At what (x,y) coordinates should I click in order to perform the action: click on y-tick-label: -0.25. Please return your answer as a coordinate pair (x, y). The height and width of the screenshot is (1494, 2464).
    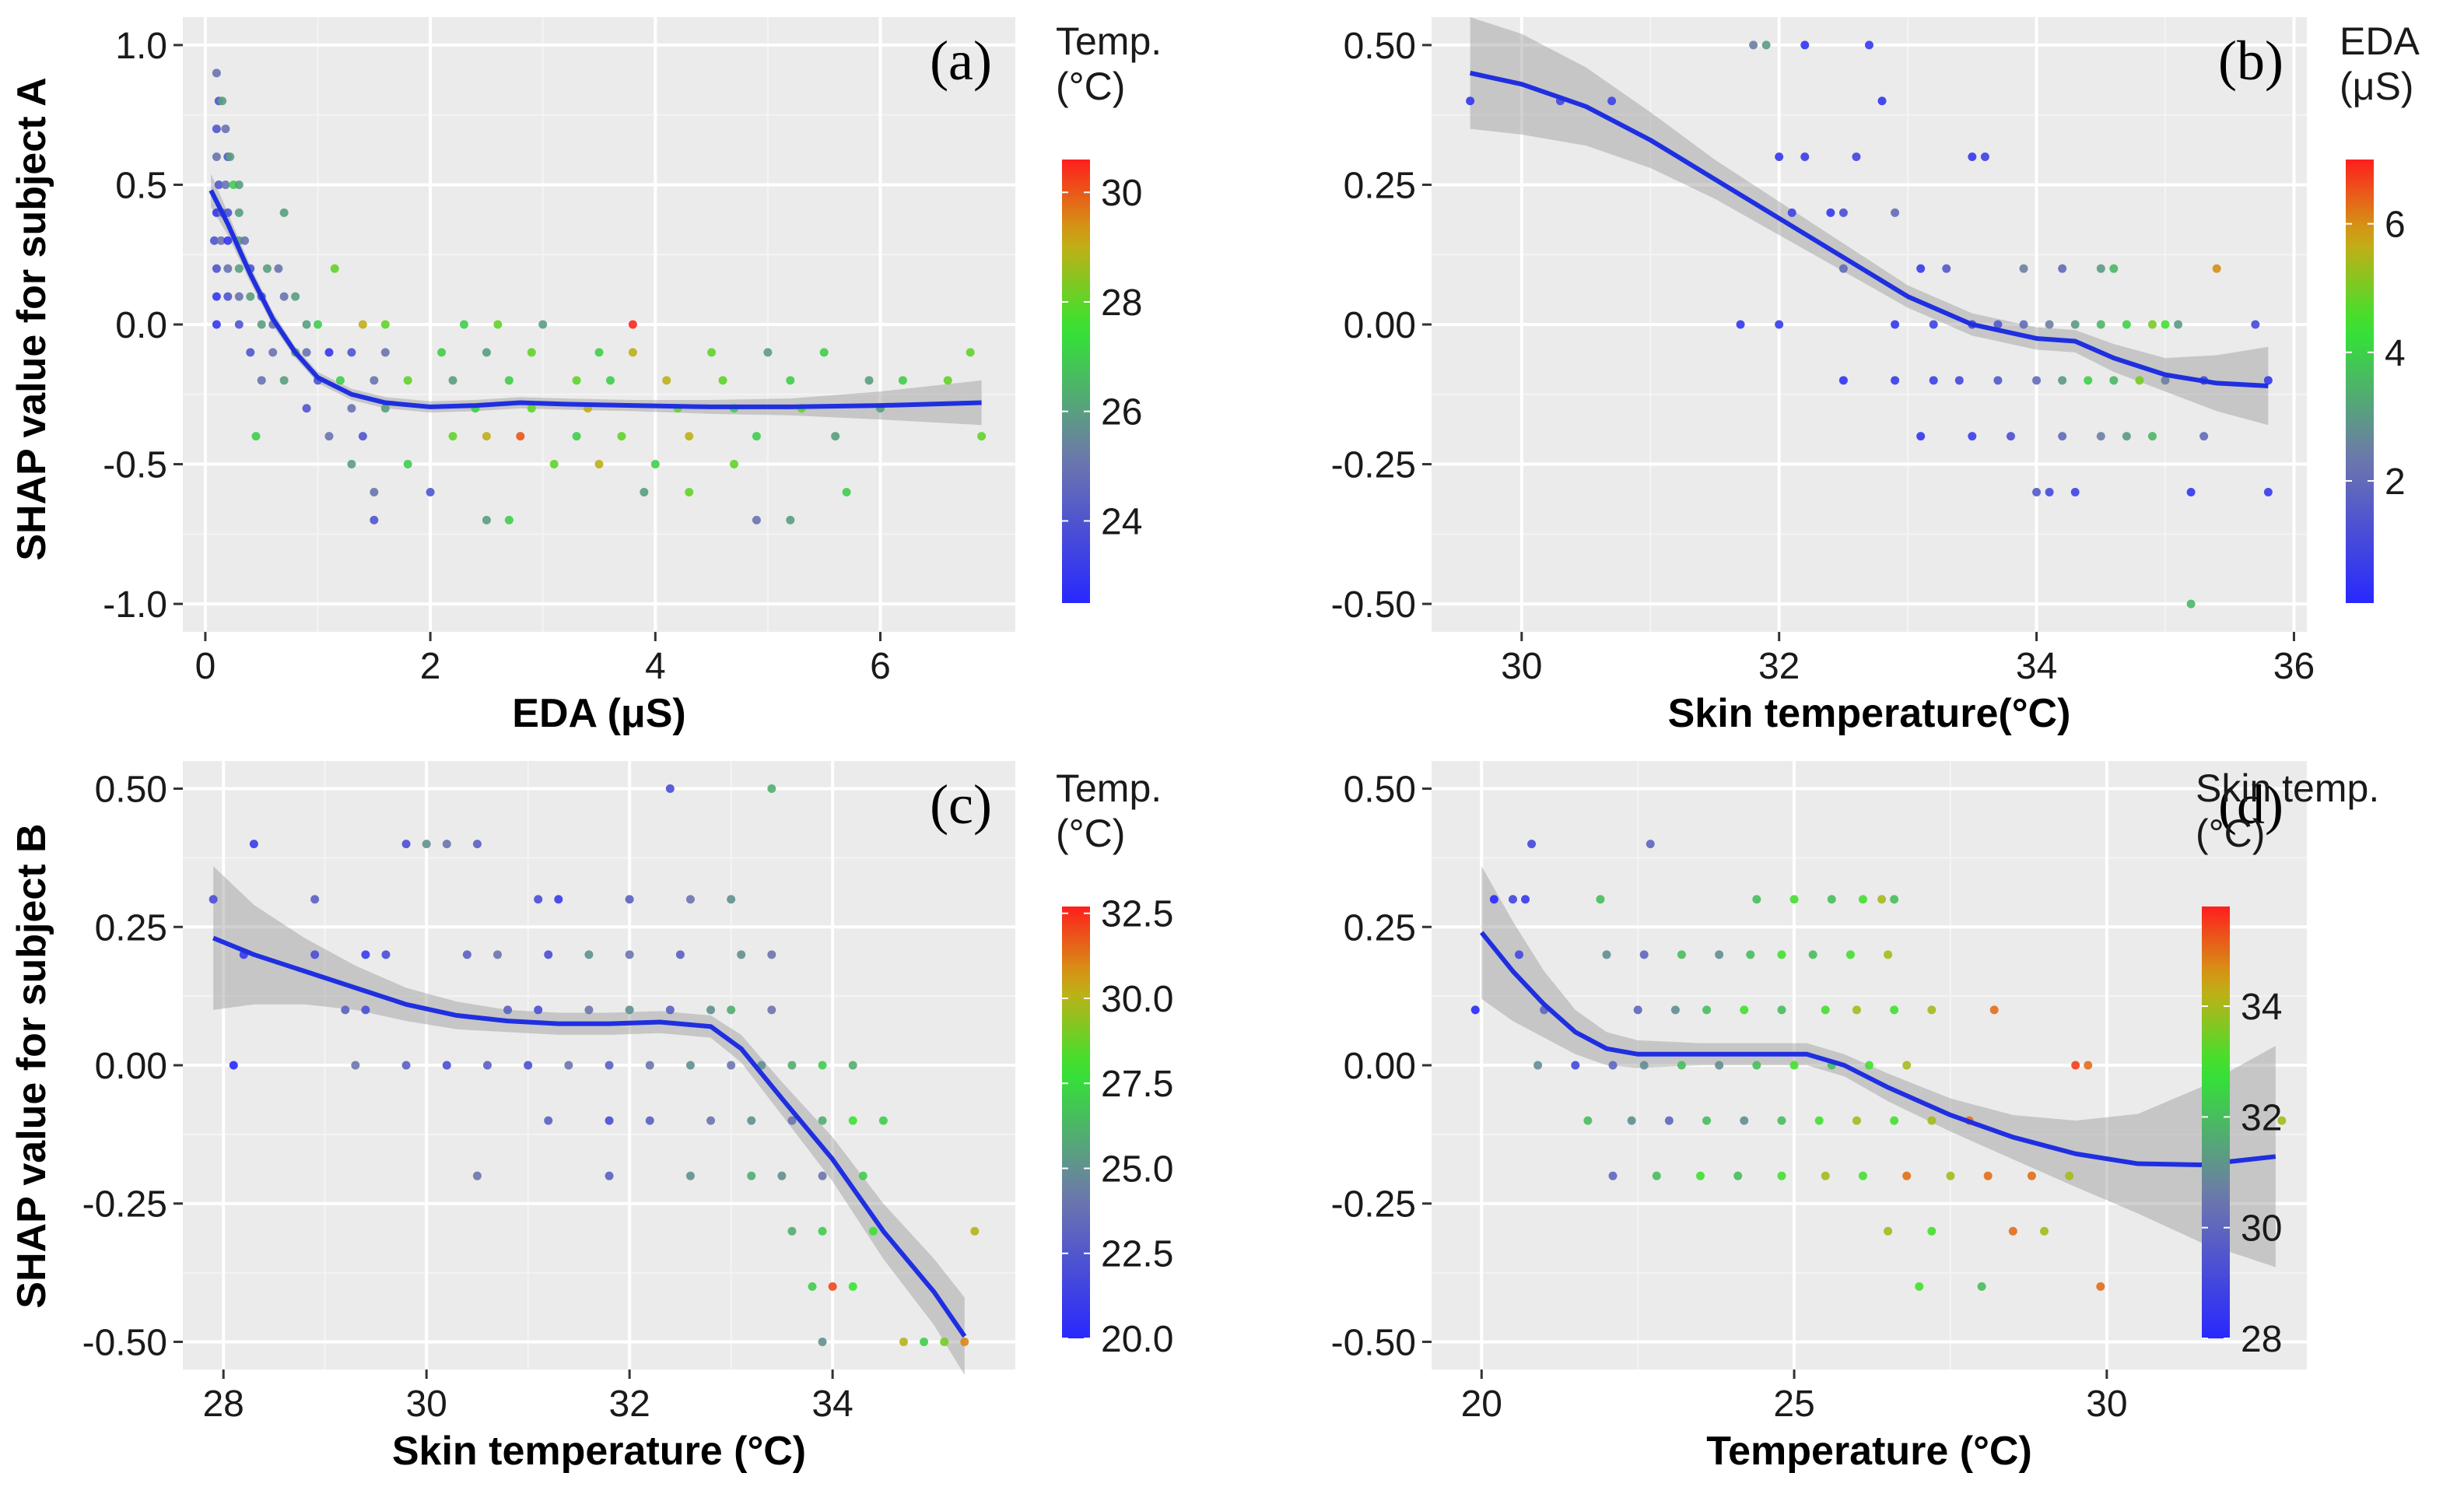
    Looking at the image, I should click on (124, 1205).